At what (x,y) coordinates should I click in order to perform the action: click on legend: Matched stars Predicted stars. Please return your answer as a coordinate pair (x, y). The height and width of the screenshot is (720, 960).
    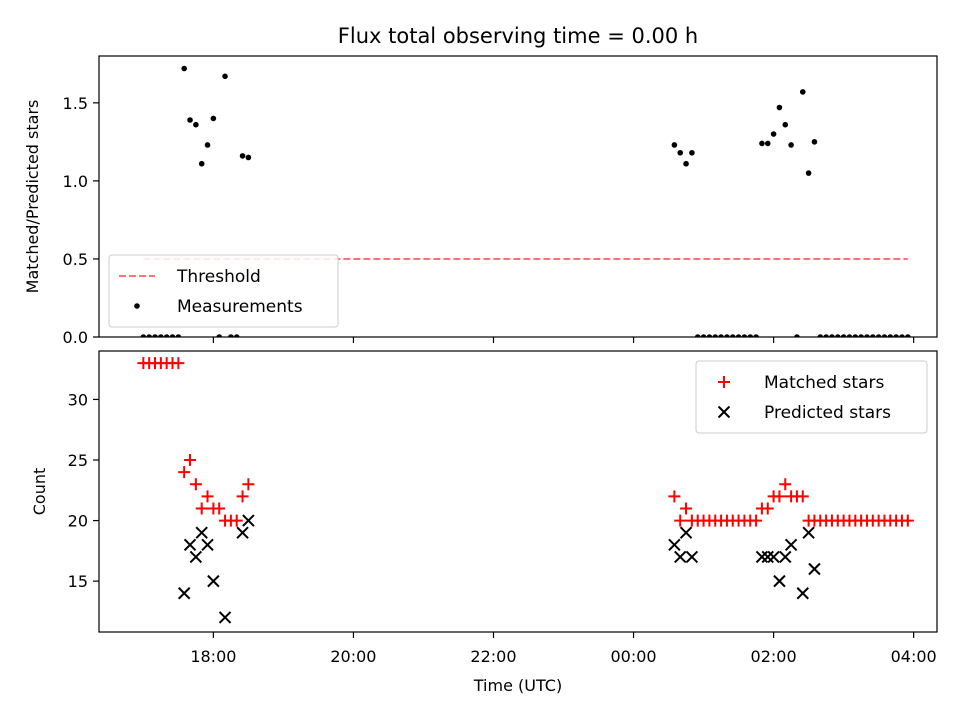
    Looking at the image, I should click on (811, 397).